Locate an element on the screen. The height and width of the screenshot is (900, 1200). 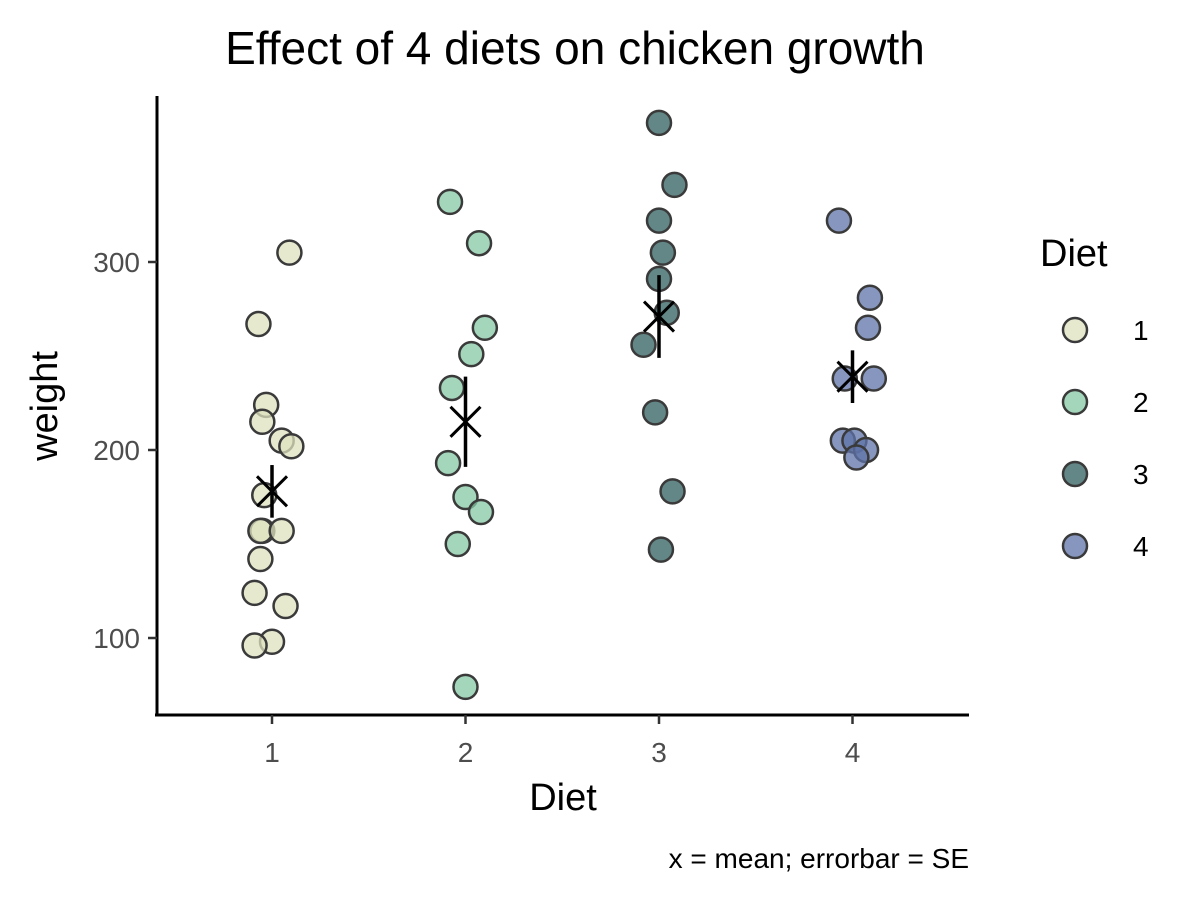
x-tick-label: 4 is located at coordinates (853, 752).